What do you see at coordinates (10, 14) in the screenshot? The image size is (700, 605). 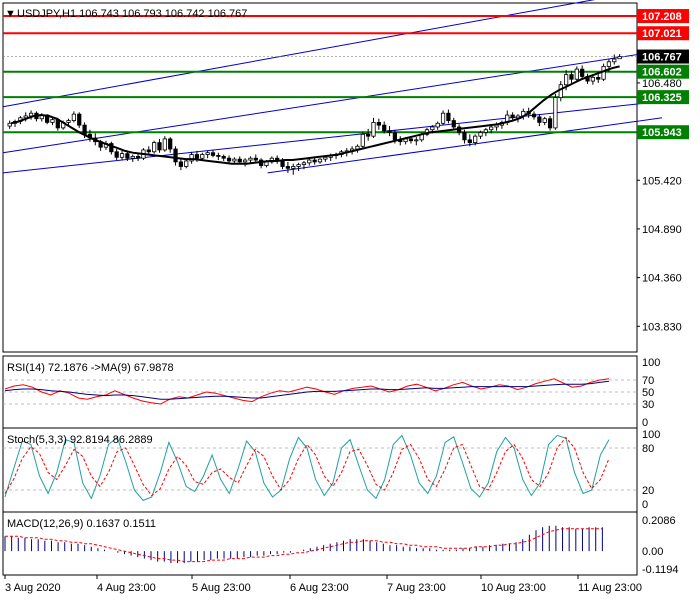 I see `dropdown-arrow-icon: ▼` at bounding box center [10, 14].